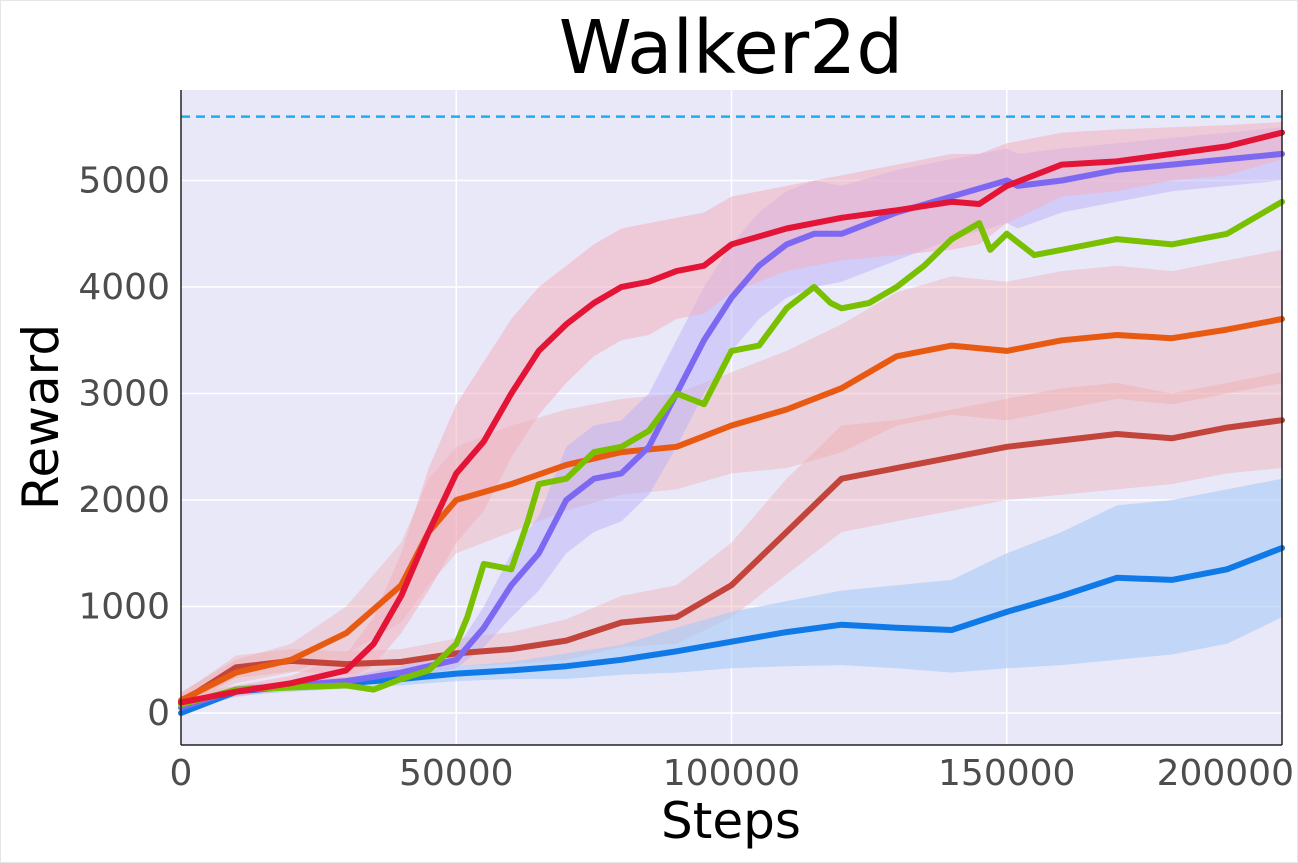 The height and width of the screenshot is (863, 1298). I want to click on y-tick-labels: 0 1000 2000 3000 4000 5000, so click(124, 448).